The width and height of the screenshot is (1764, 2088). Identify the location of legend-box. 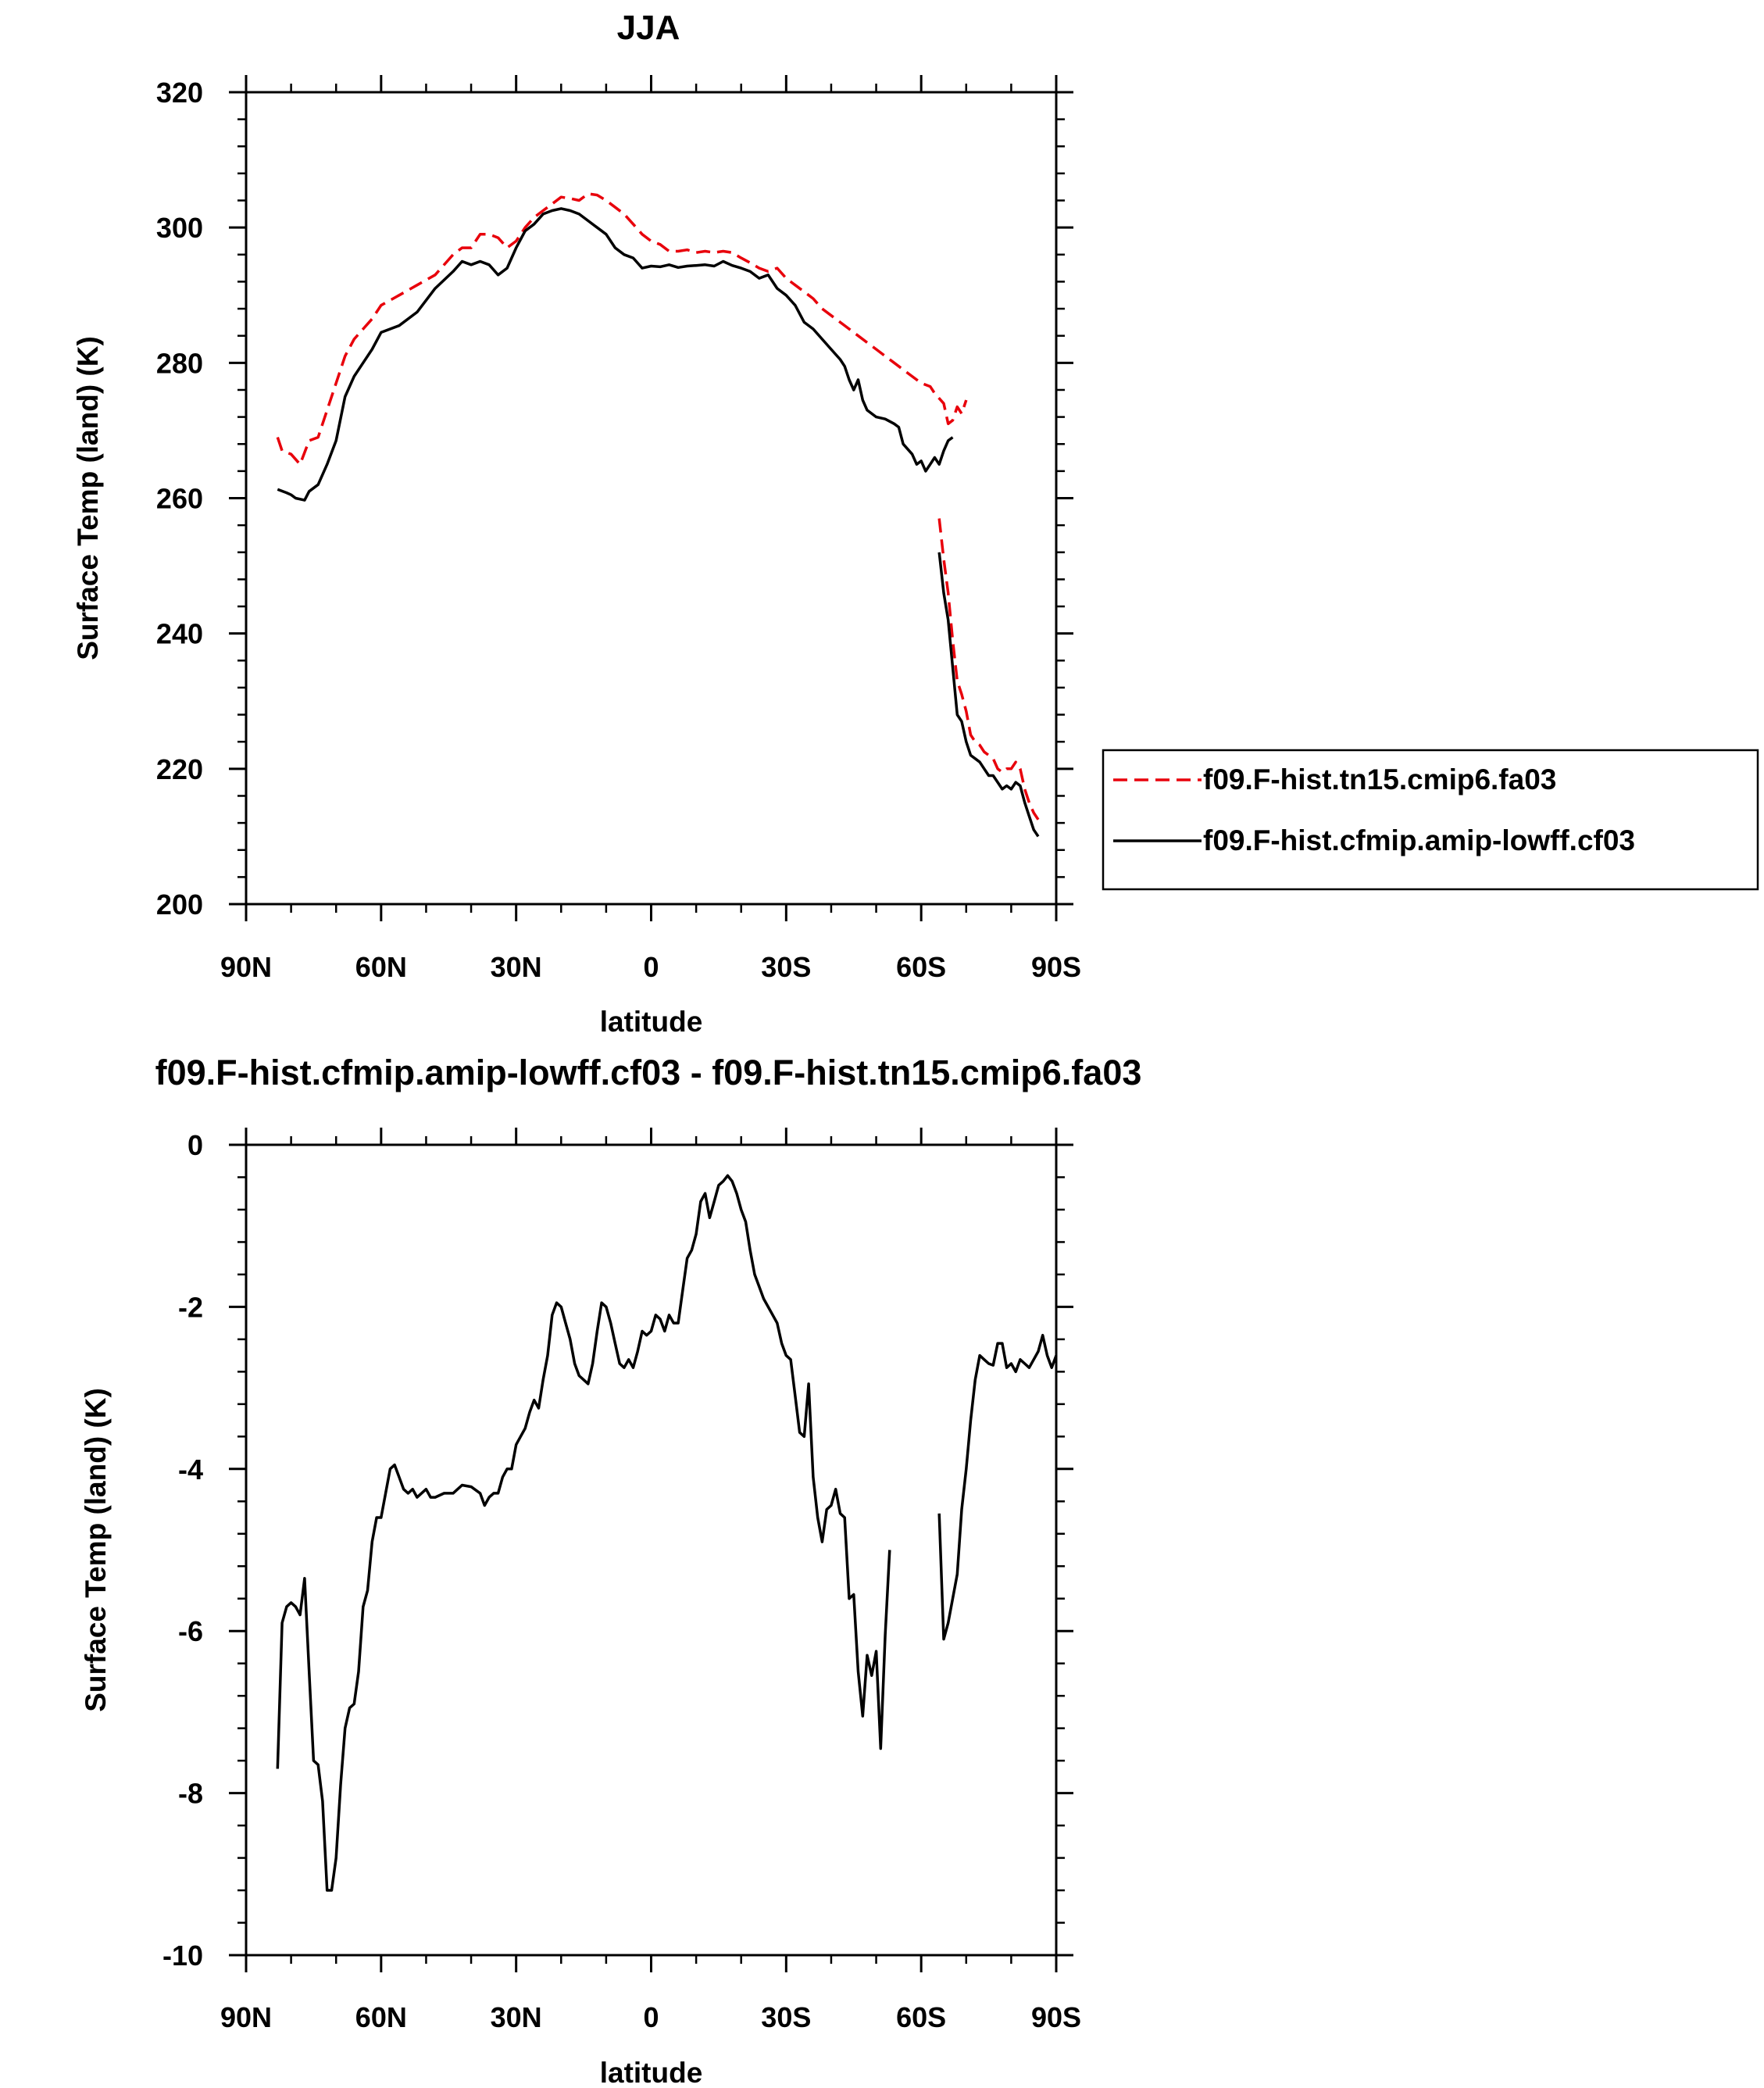
(1431, 820).